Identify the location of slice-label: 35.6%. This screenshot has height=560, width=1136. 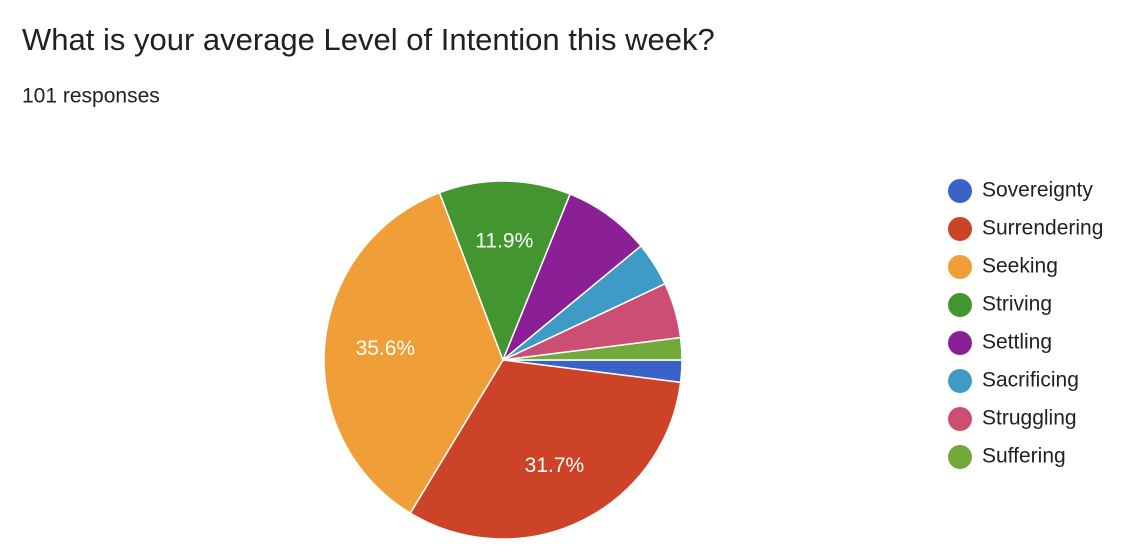
(386, 348).